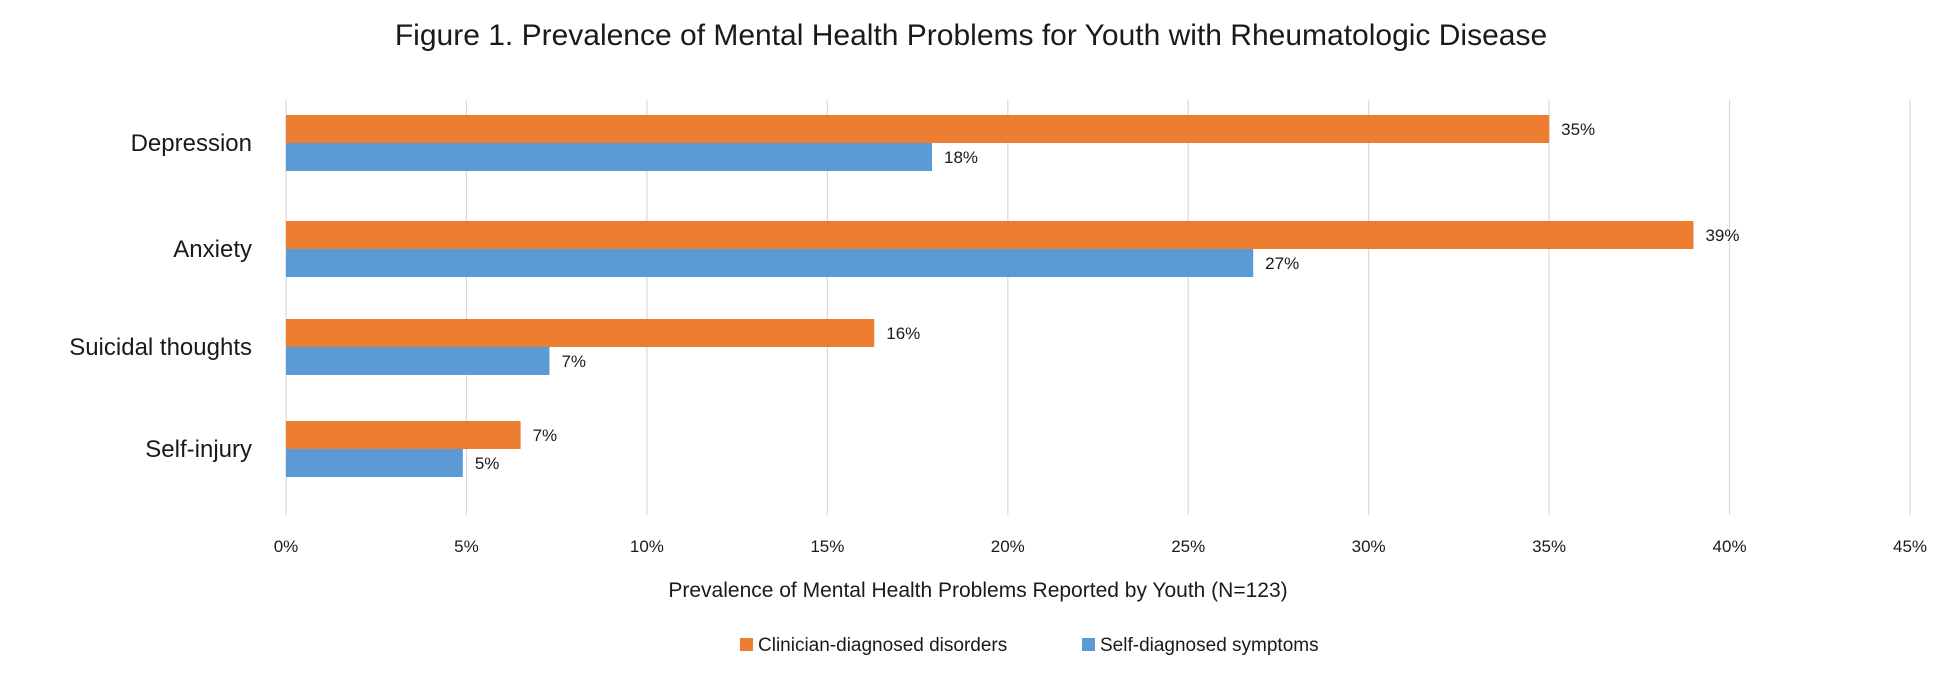 The height and width of the screenshot is (689, 1943). What do you see at coordinates (1282, 263) in the screenshot?
I see `data-label: 27%` at bounding box center [1282, 263].